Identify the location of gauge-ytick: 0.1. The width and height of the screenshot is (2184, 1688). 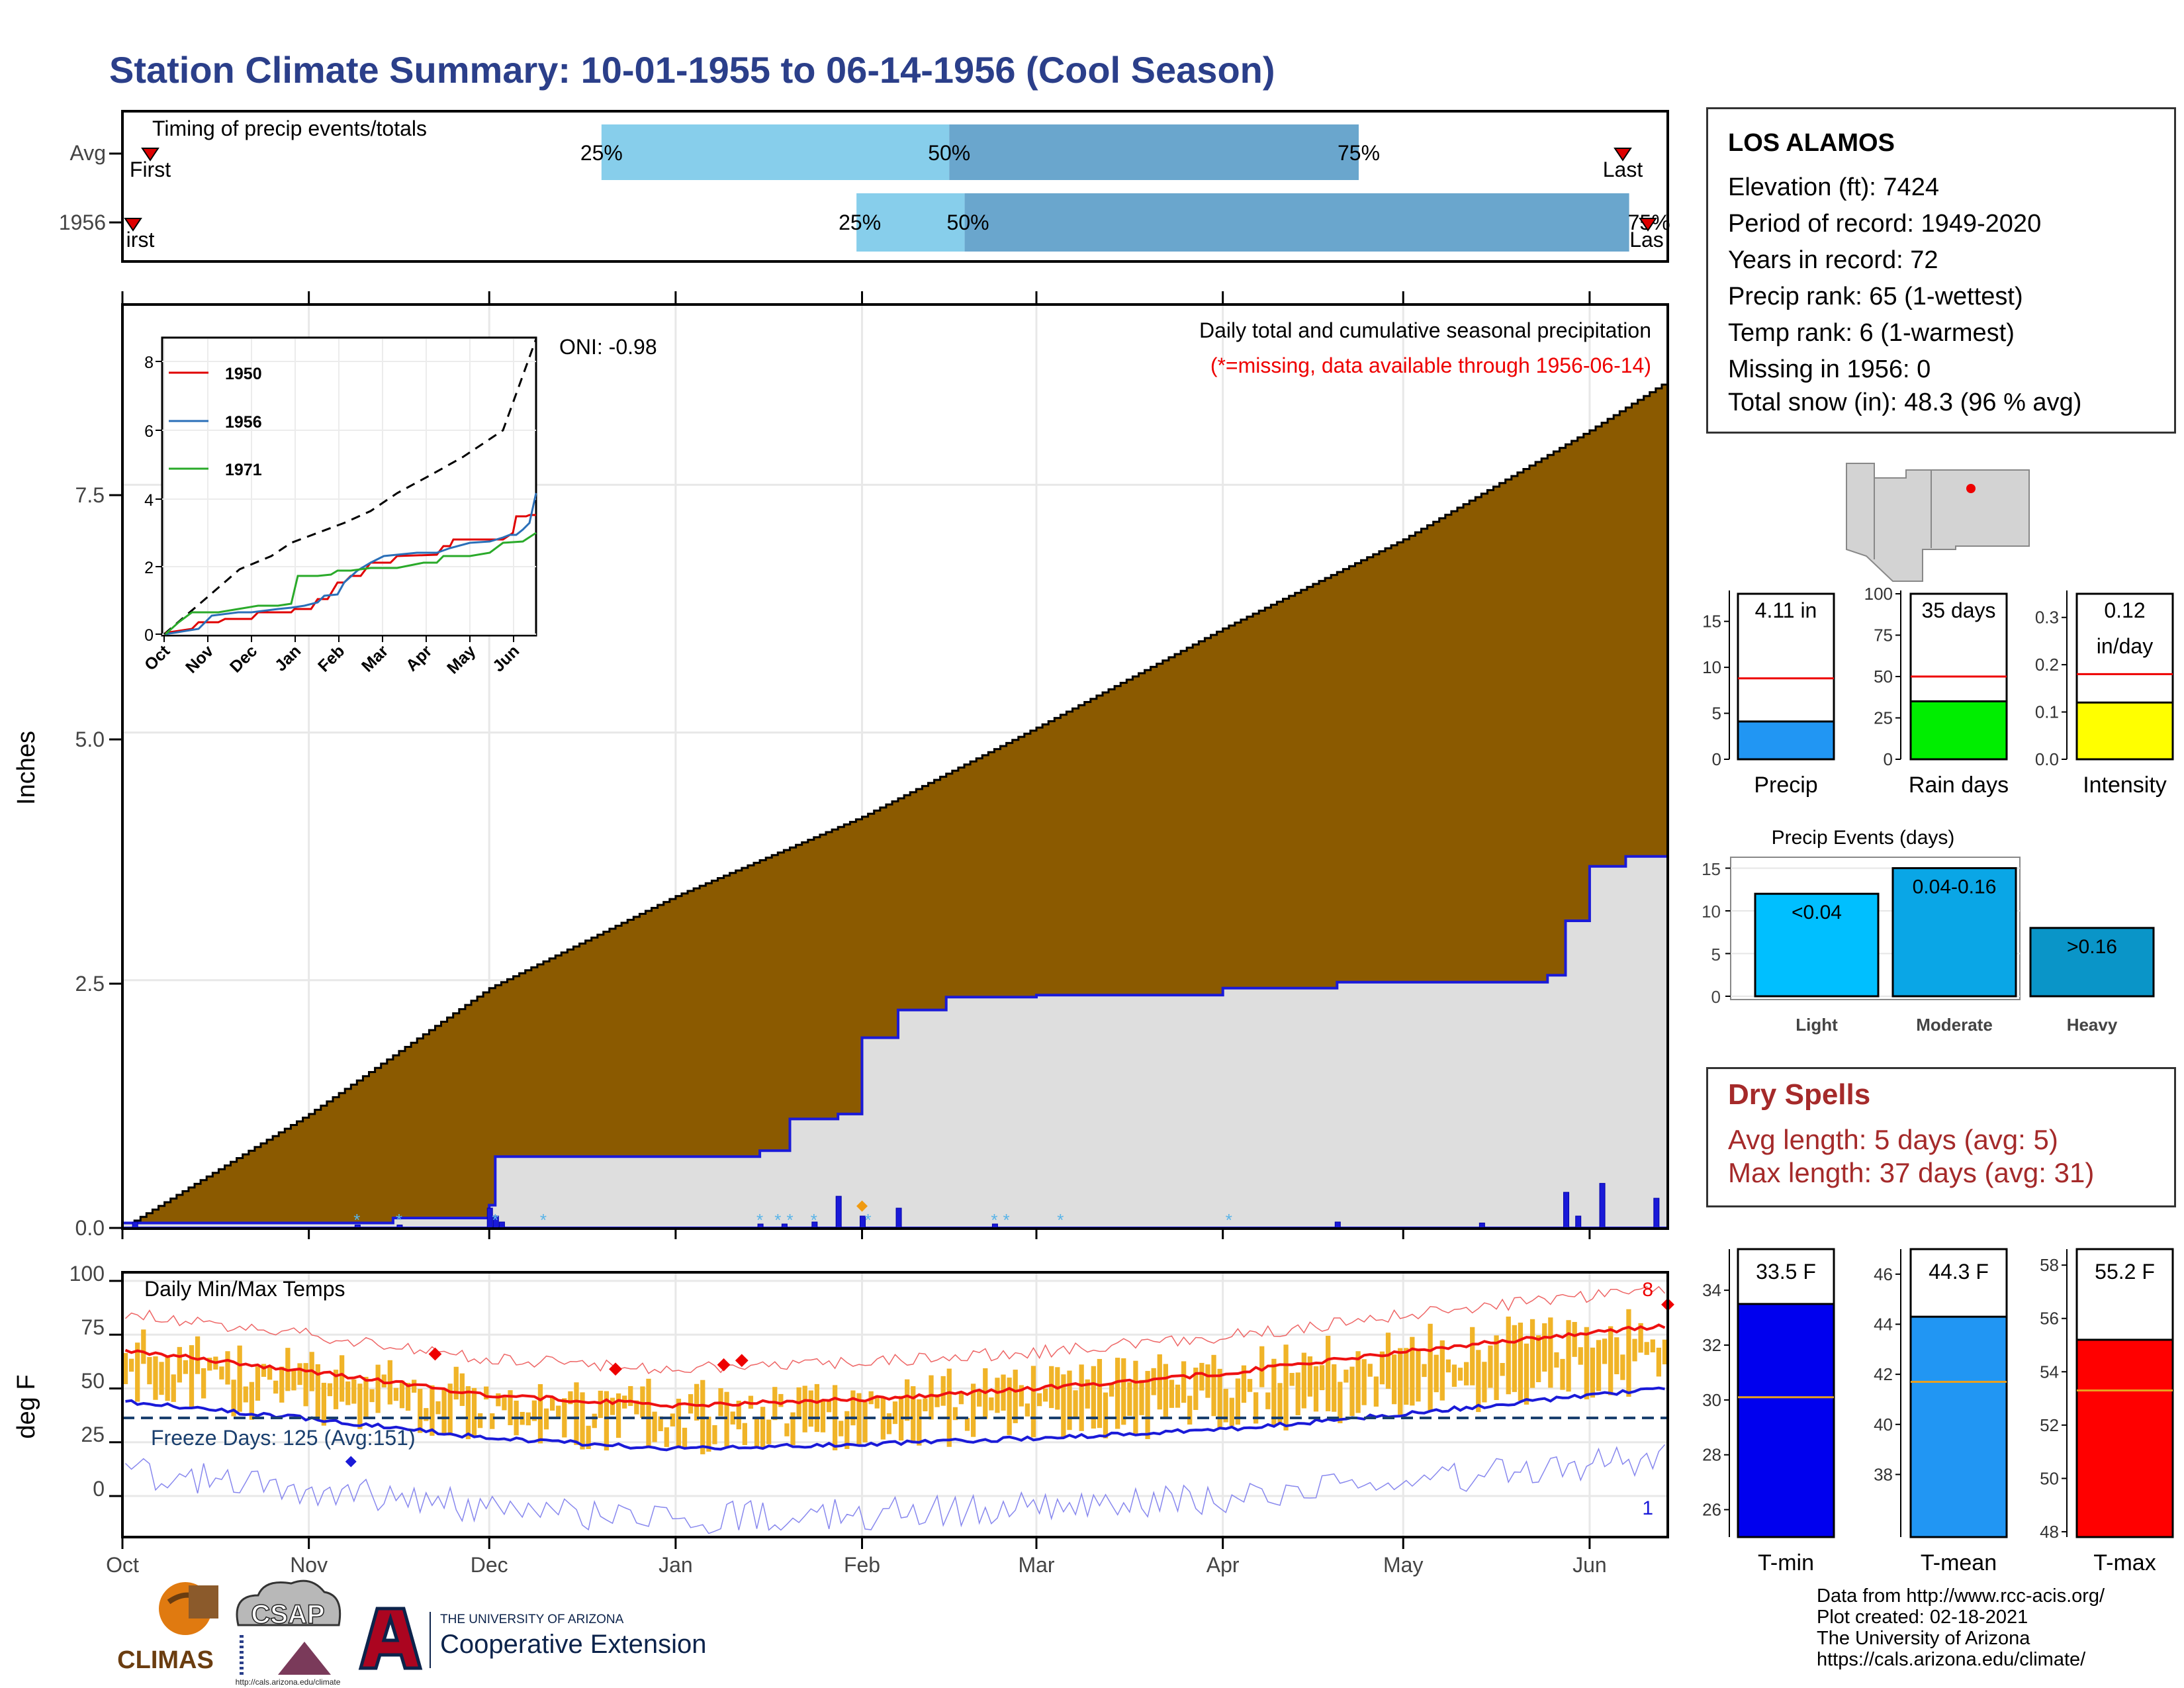
(2047, 712).